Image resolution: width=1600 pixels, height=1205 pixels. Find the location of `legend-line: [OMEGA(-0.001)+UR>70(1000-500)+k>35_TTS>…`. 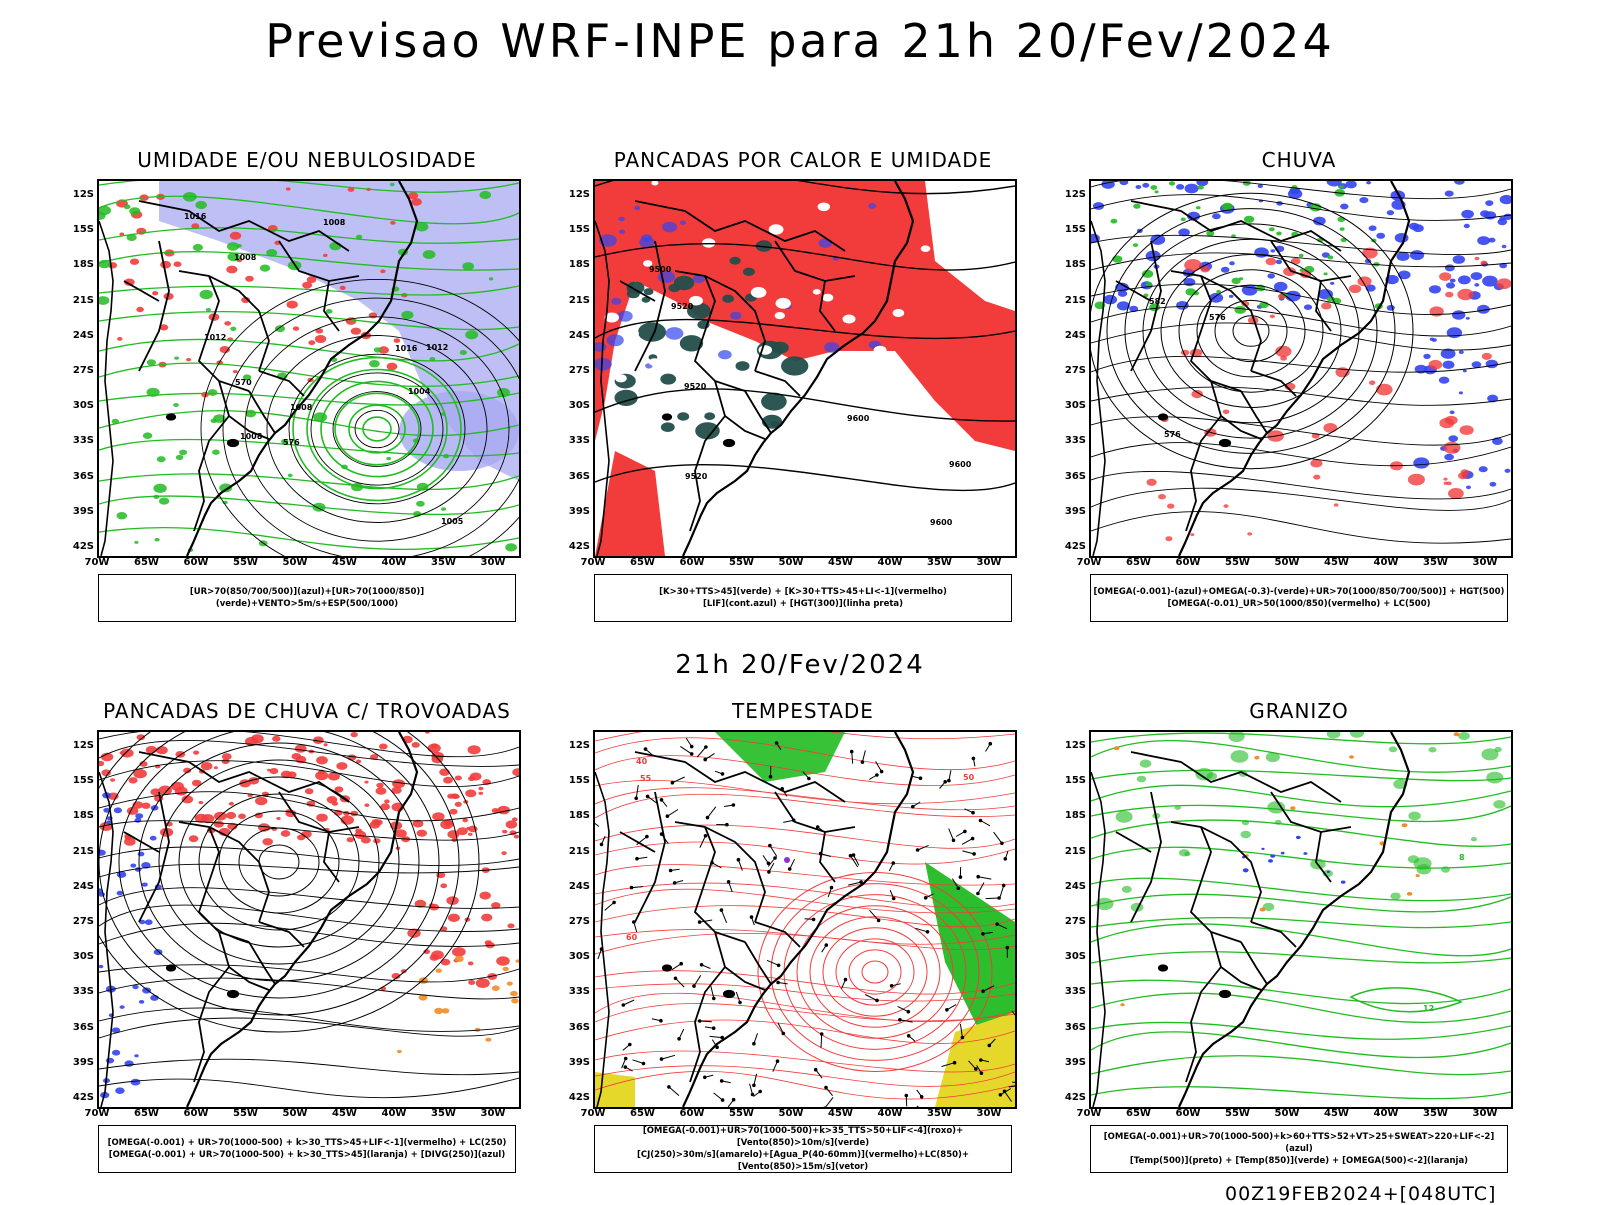

legend-line: [OMEGA(-0.001)+UR>70(1000-500)+k>35_TTS>… is located at coordinates (803, 1137).